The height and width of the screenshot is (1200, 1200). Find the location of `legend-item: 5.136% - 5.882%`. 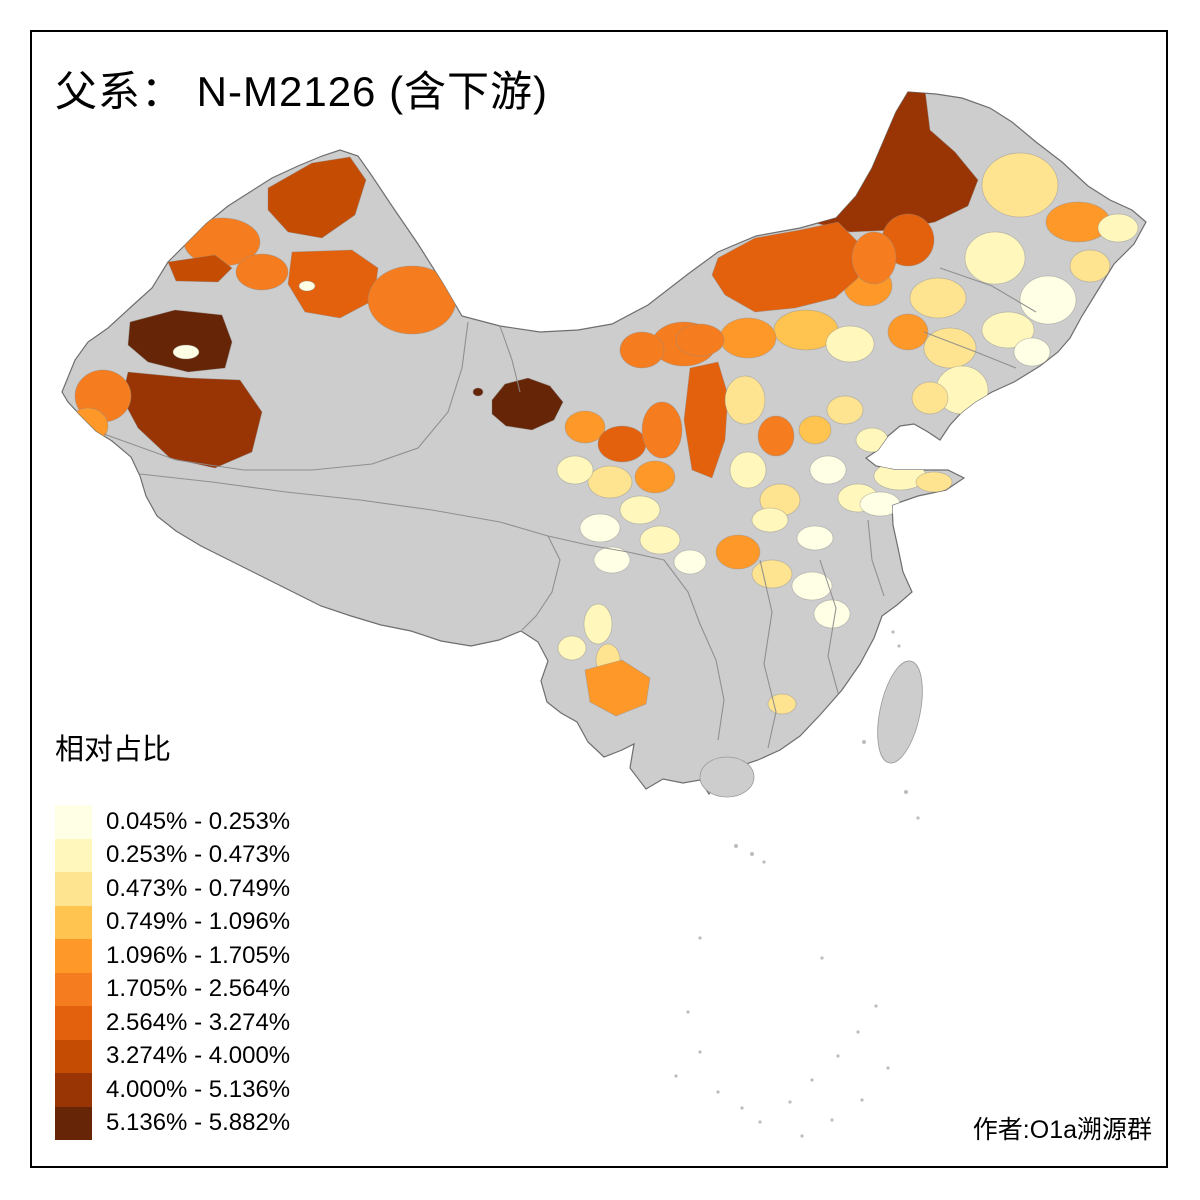

legend-item: 5.136% - 5.882% is located at coordinates (173, 1123).